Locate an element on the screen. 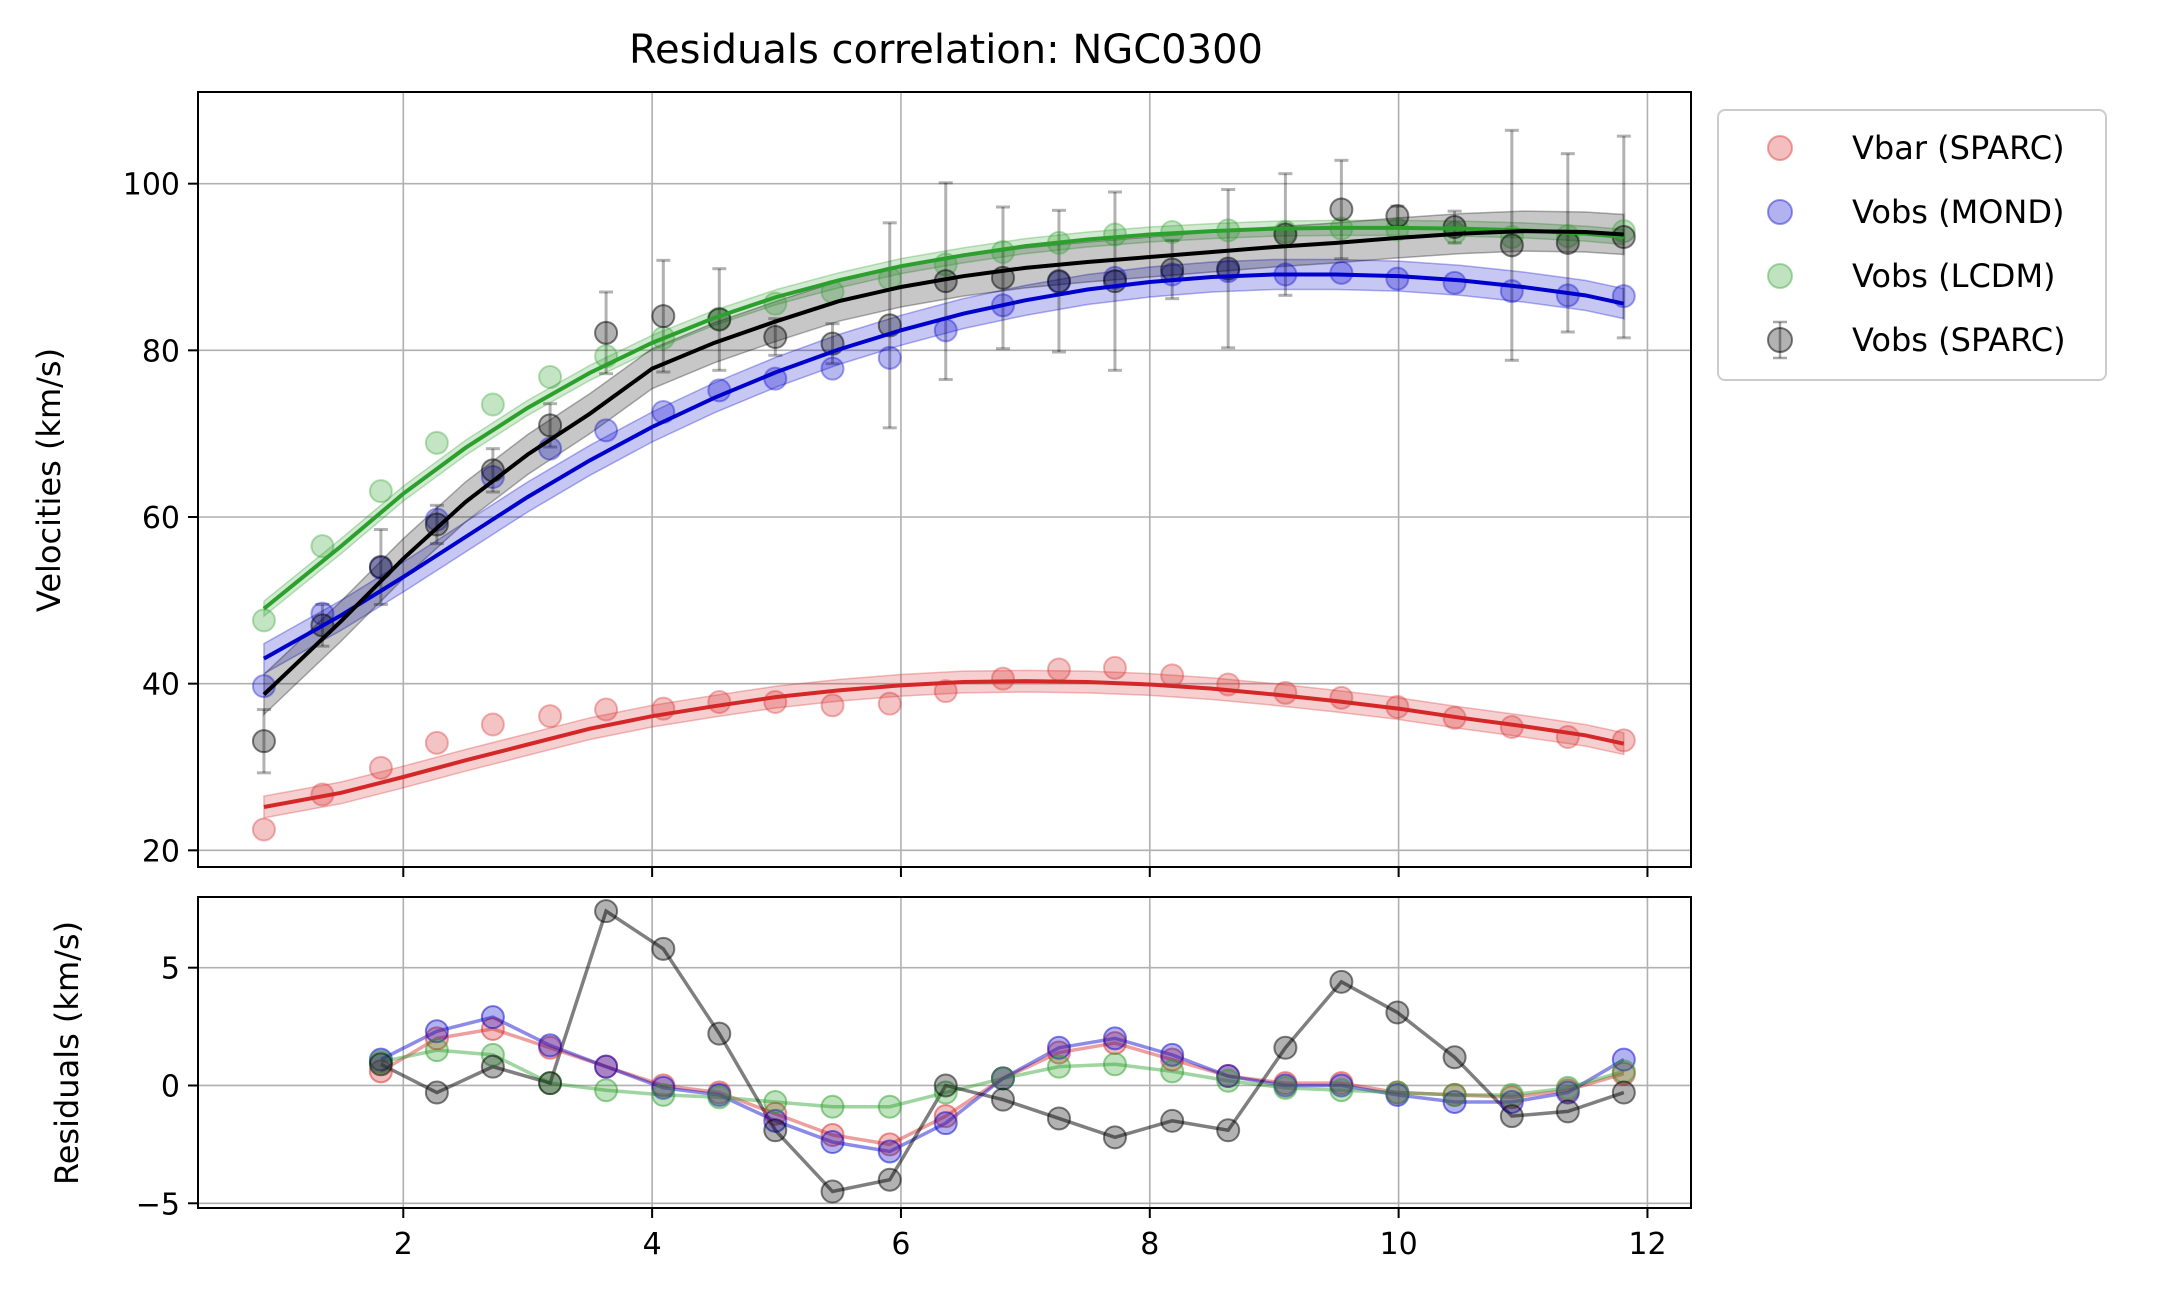 The width and height of the screenshot is (2164, 1302). bottom-x-tick-label: 2 is located at coordinates (403, 1244).